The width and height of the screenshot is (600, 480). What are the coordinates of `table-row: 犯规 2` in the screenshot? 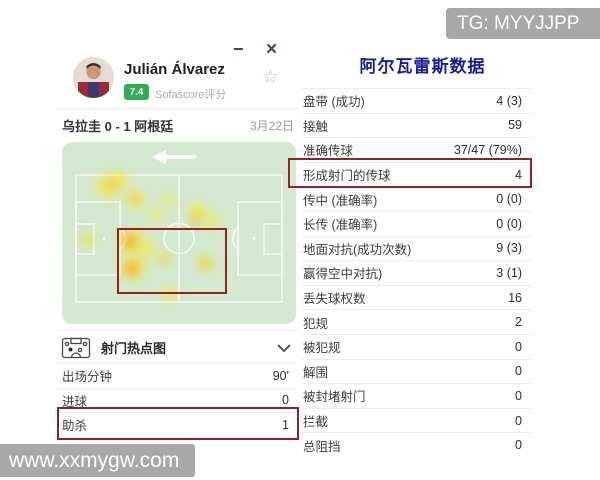 It's located at (417, 322).